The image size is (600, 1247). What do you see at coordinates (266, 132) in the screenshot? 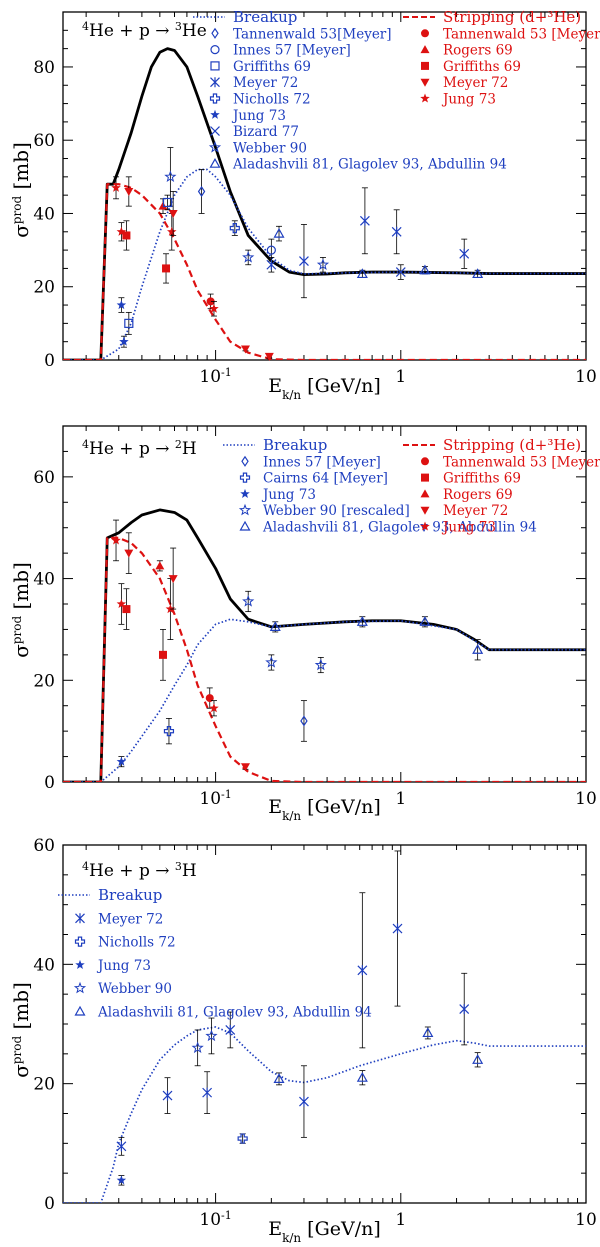
I see `legend-label: Bizard 77` at bounding box center [266, 132].